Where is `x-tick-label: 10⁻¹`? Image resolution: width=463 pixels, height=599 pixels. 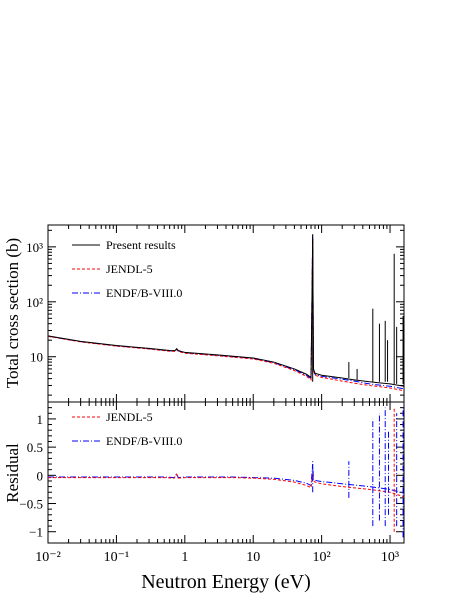 x-tick-label: 10⁻¹ is located at coordinates (117, 557).